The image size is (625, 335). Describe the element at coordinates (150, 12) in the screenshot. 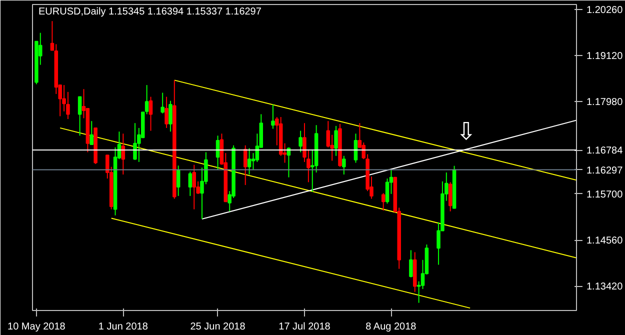

I see `chart-title: EURUSD,Daily 1.15345 1.16394 1.15337 1.16297` at that location.